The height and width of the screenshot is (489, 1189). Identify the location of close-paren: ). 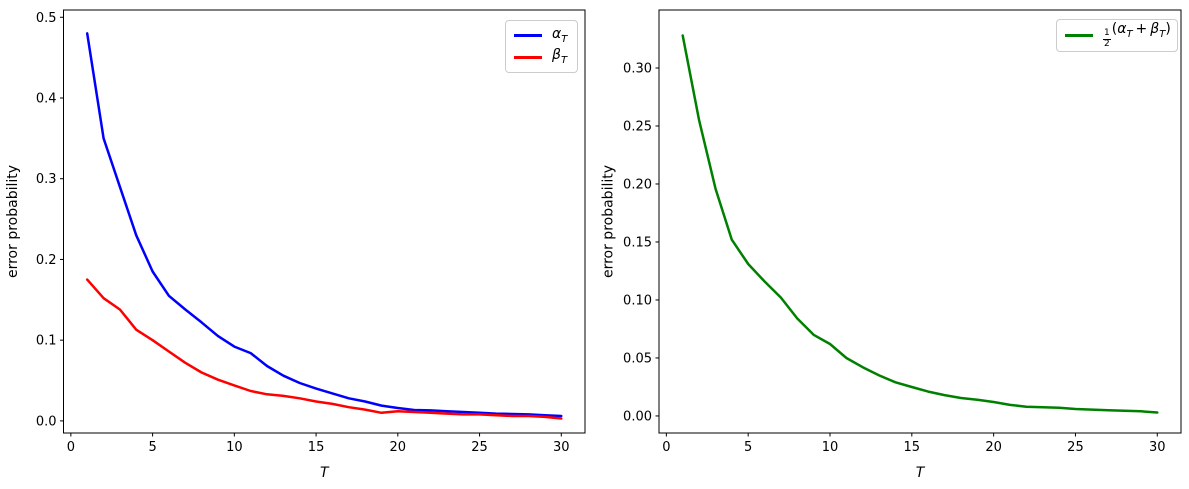
(1168, 28).